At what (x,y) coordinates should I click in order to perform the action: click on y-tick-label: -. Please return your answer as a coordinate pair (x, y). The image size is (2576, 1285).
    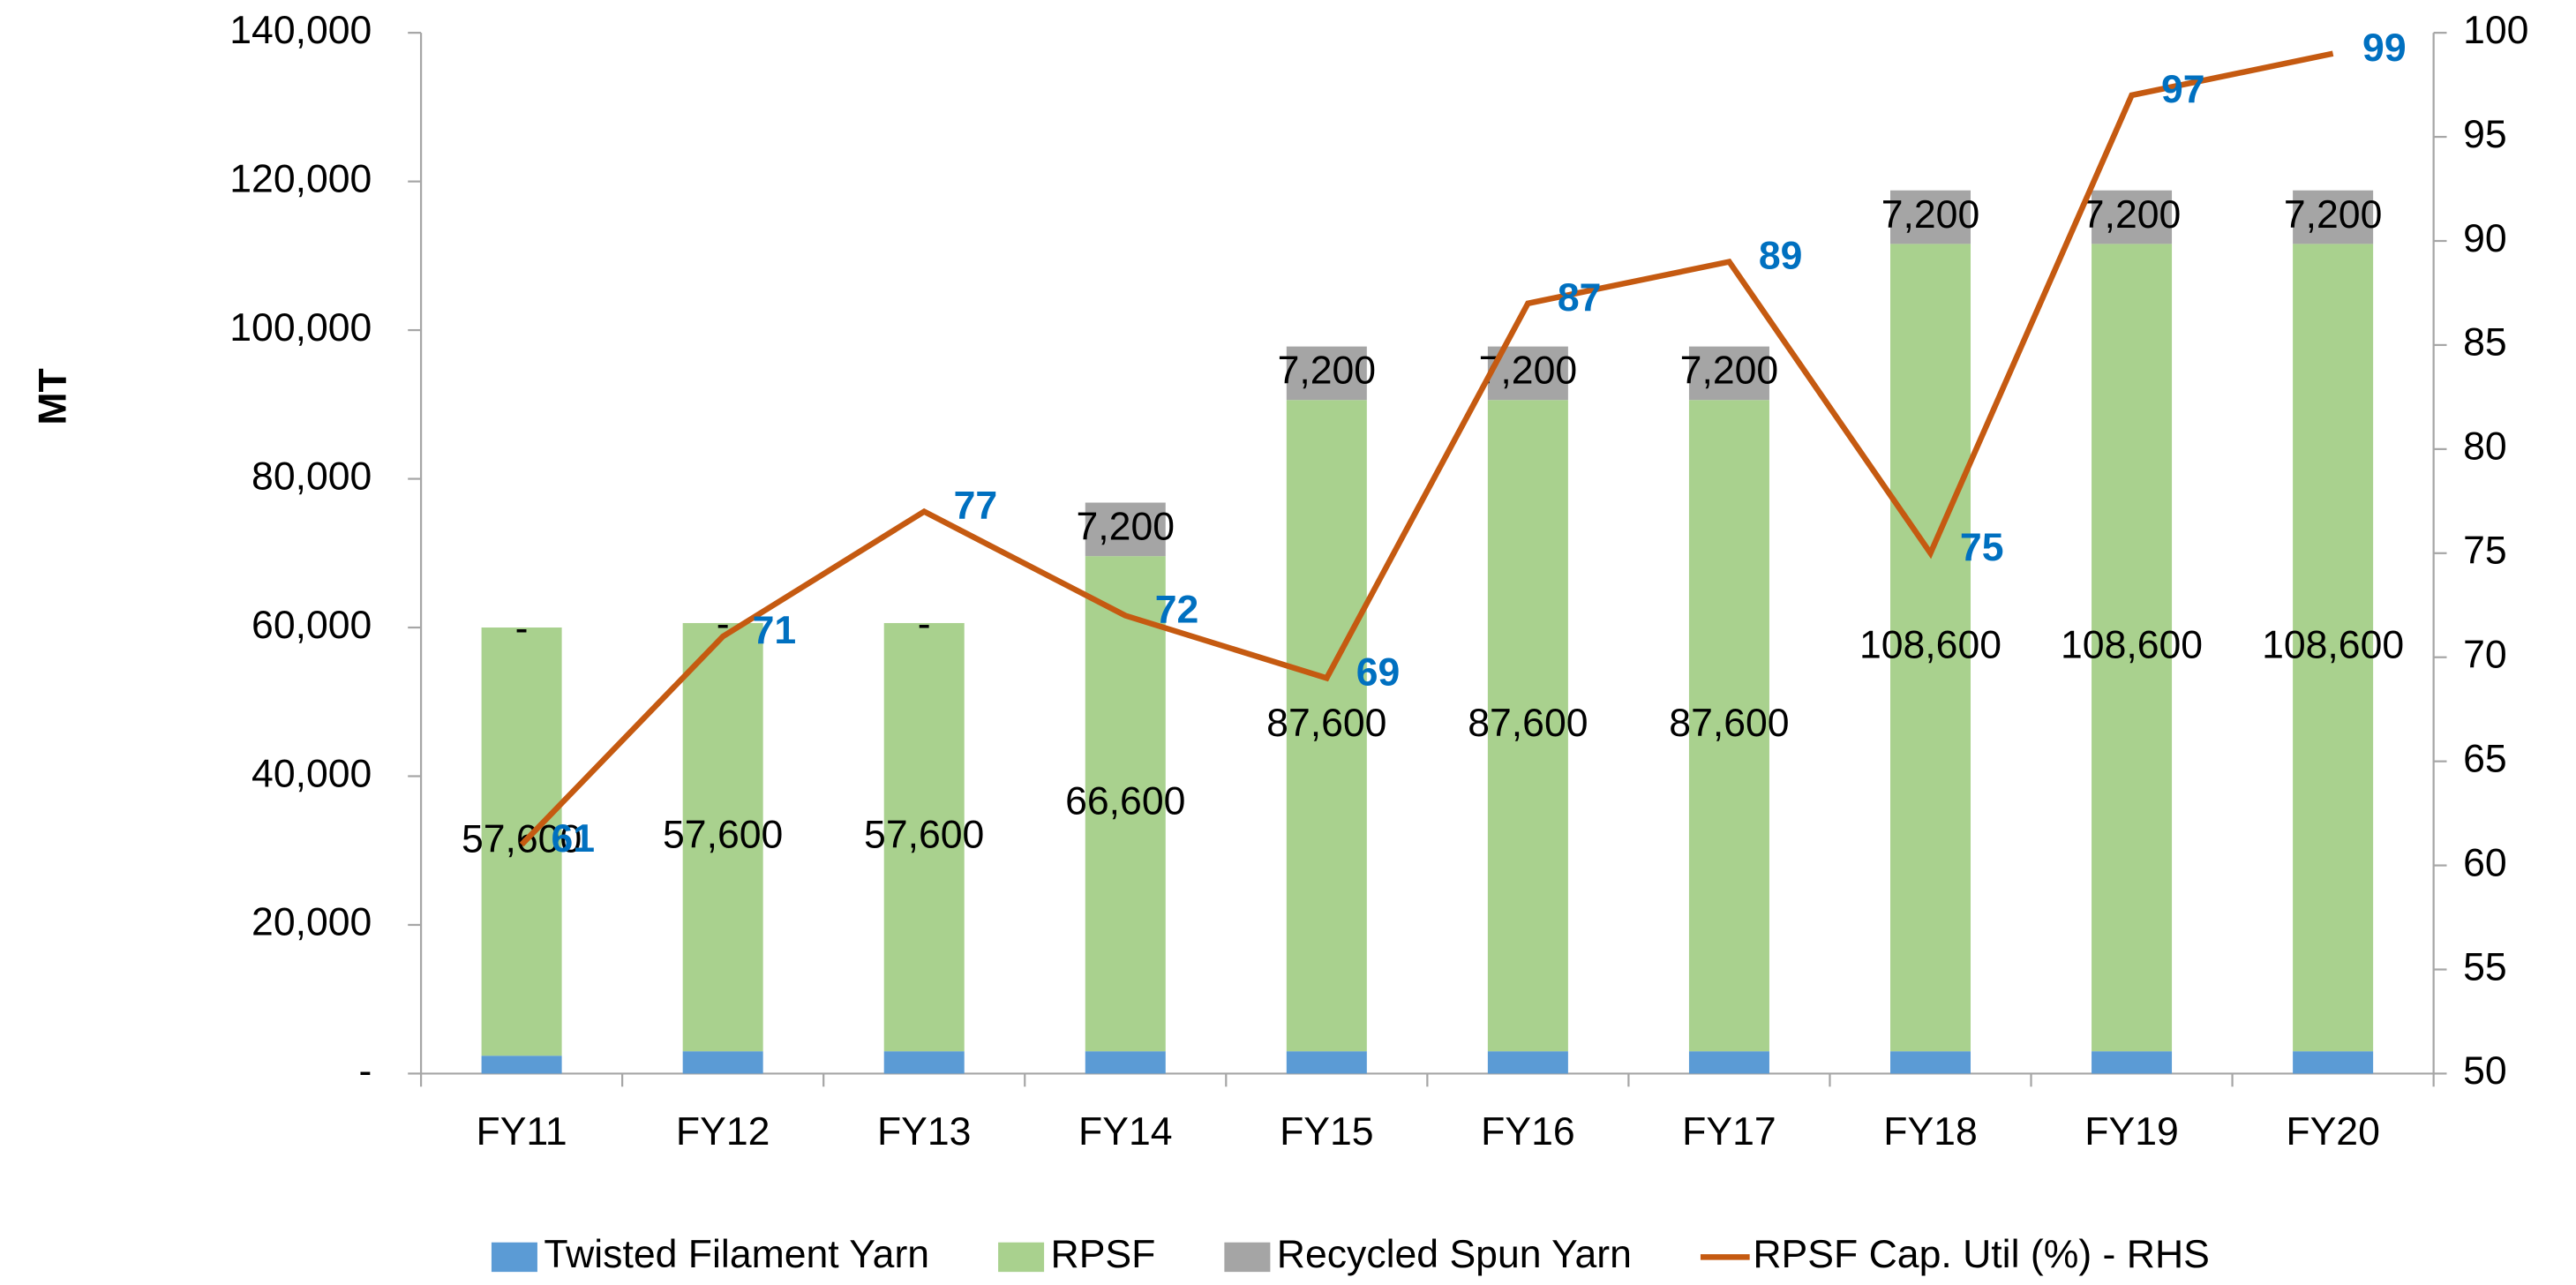
    Looking at the image, I should click on (365, 1071).